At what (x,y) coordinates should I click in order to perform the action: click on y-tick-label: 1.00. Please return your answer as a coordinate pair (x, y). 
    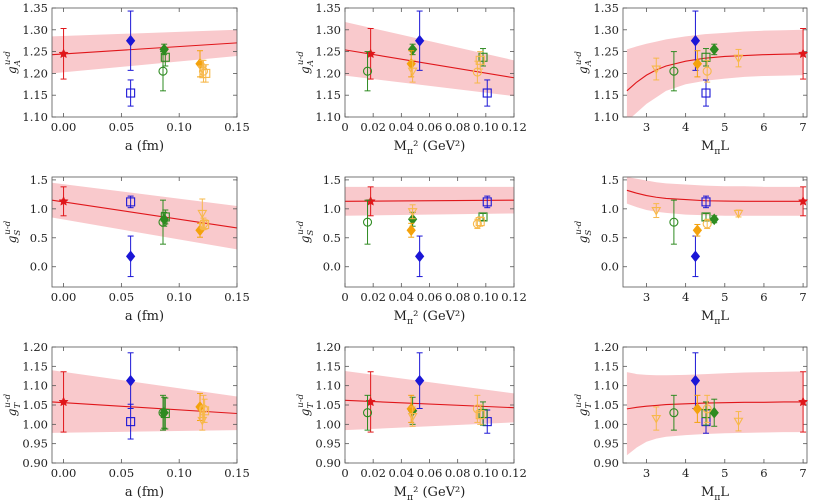
    Looking at the image, I should click on (35, 424).